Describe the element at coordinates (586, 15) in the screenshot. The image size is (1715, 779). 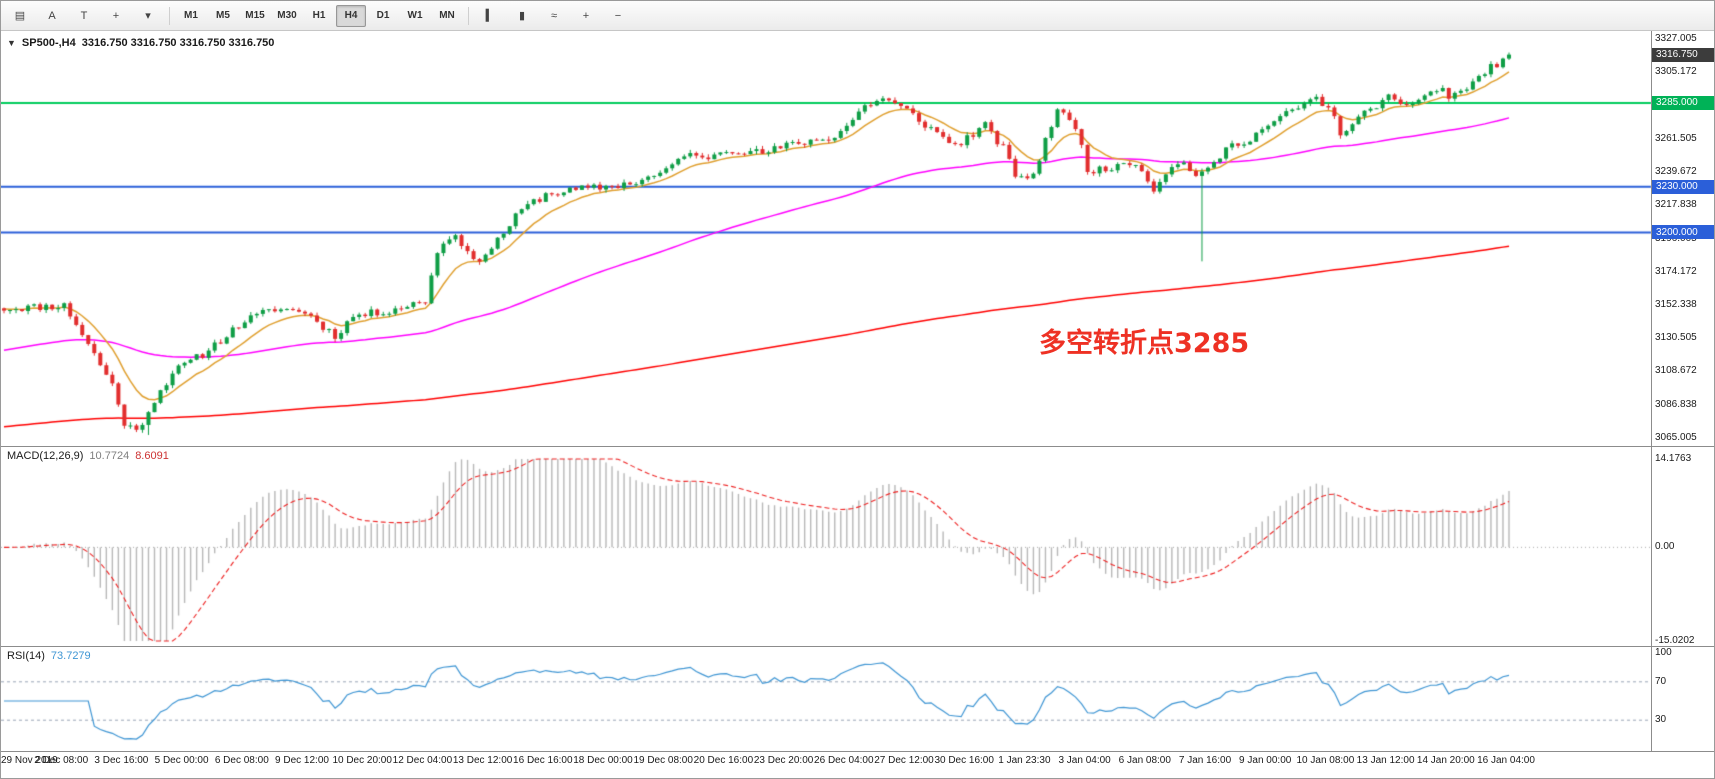
I see `zoom-in-button: +` at that location.